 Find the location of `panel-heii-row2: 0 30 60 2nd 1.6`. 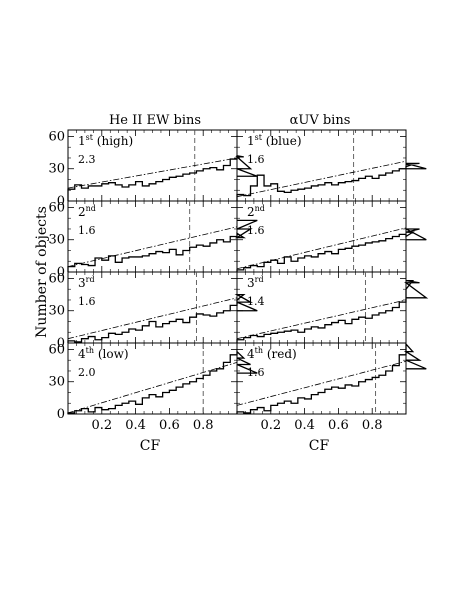

panel-heii-row2: 0 30 60 2nd 1.6 is located at coordinates (153, 240).